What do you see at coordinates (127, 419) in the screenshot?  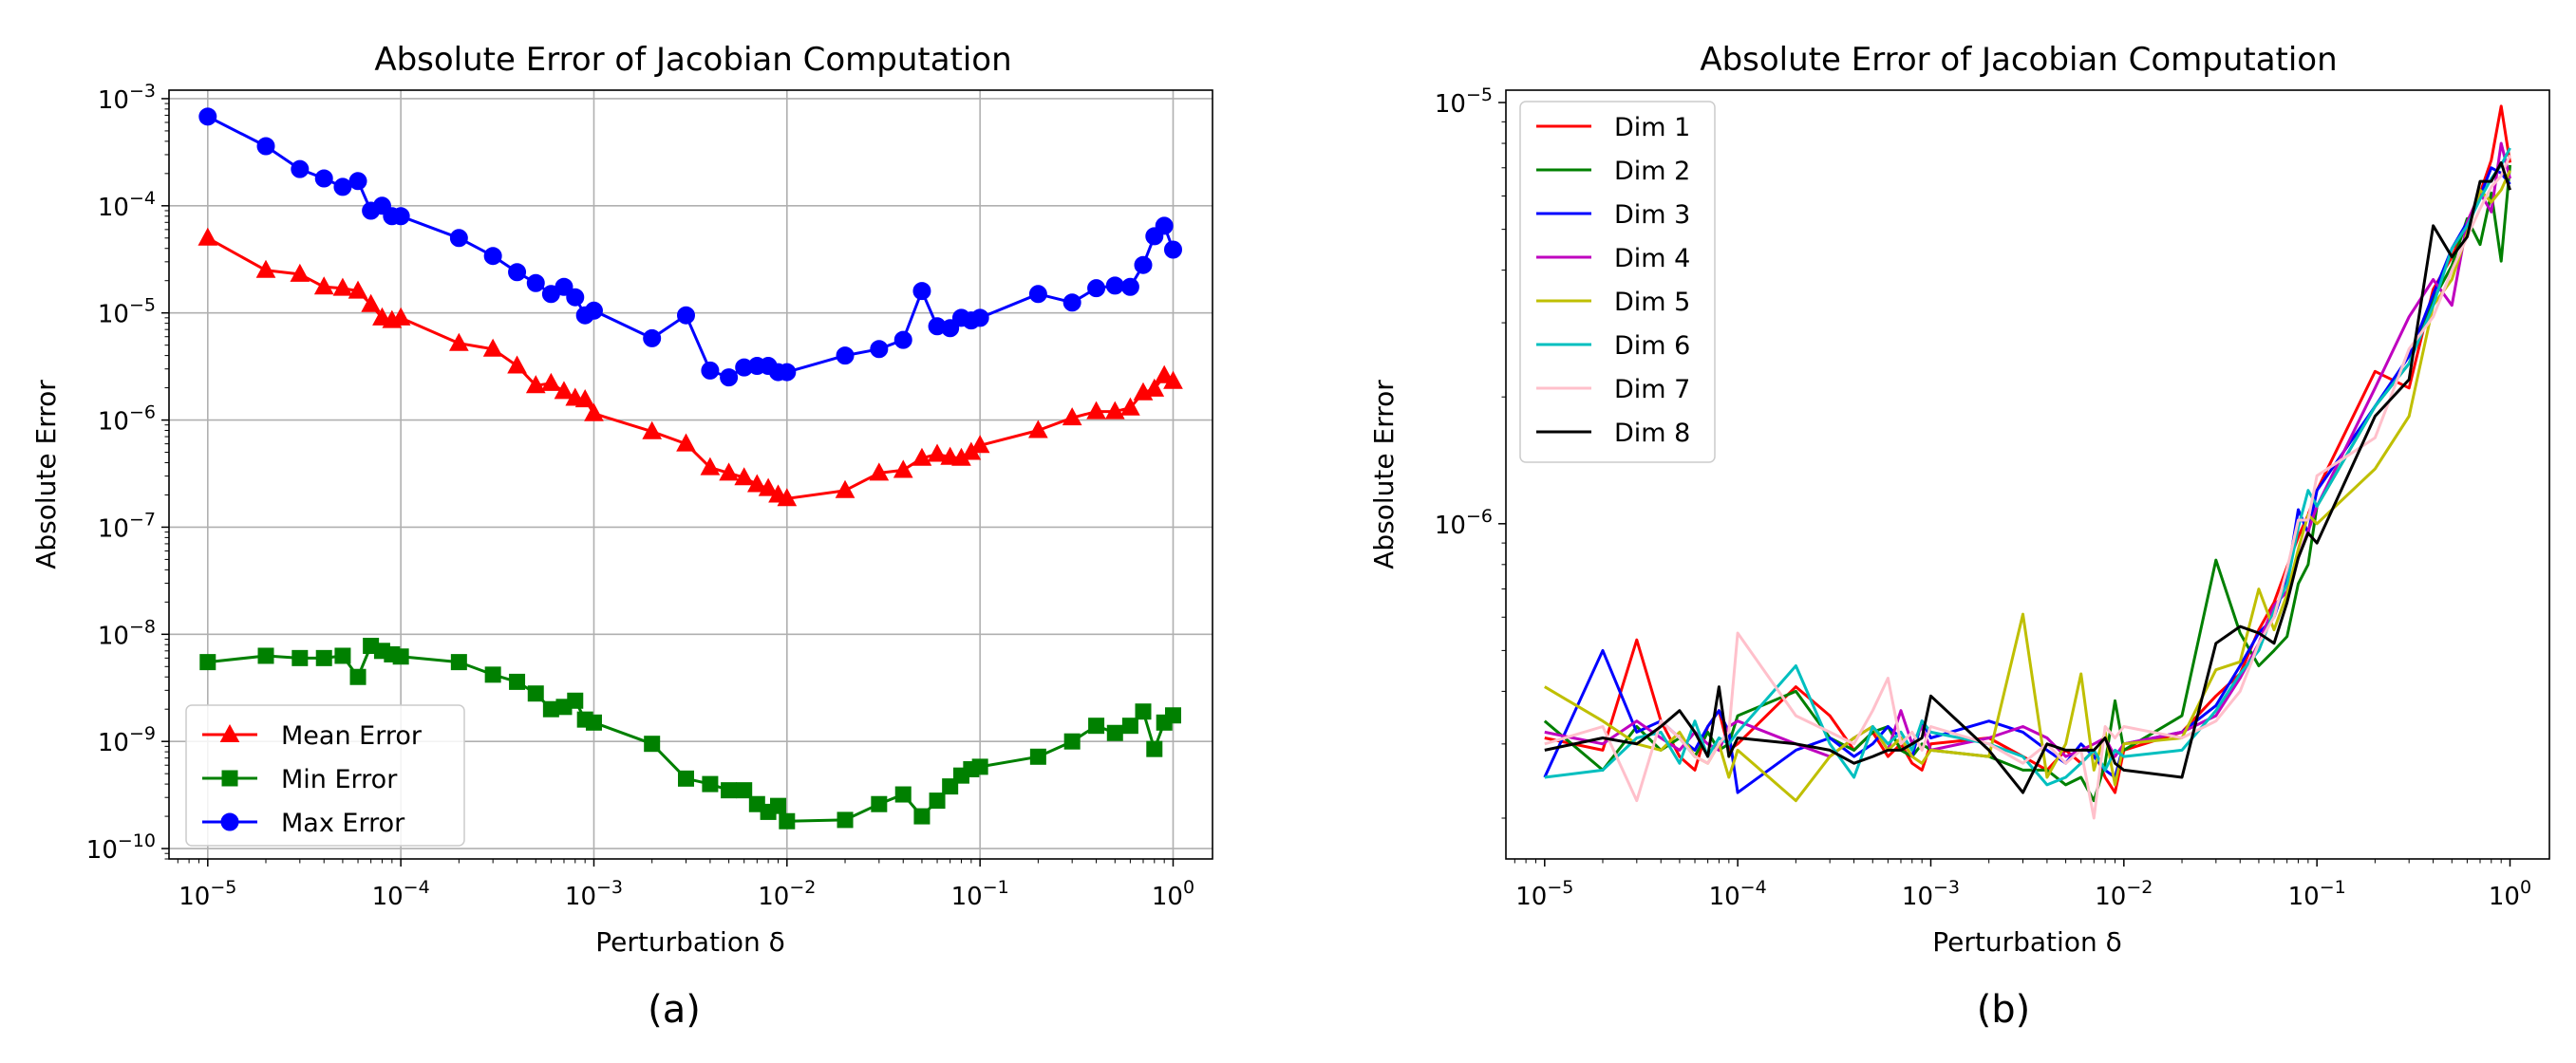 I see `panel-a-ytick-label: 10⁻⁶` at bounding box center [127, 419].